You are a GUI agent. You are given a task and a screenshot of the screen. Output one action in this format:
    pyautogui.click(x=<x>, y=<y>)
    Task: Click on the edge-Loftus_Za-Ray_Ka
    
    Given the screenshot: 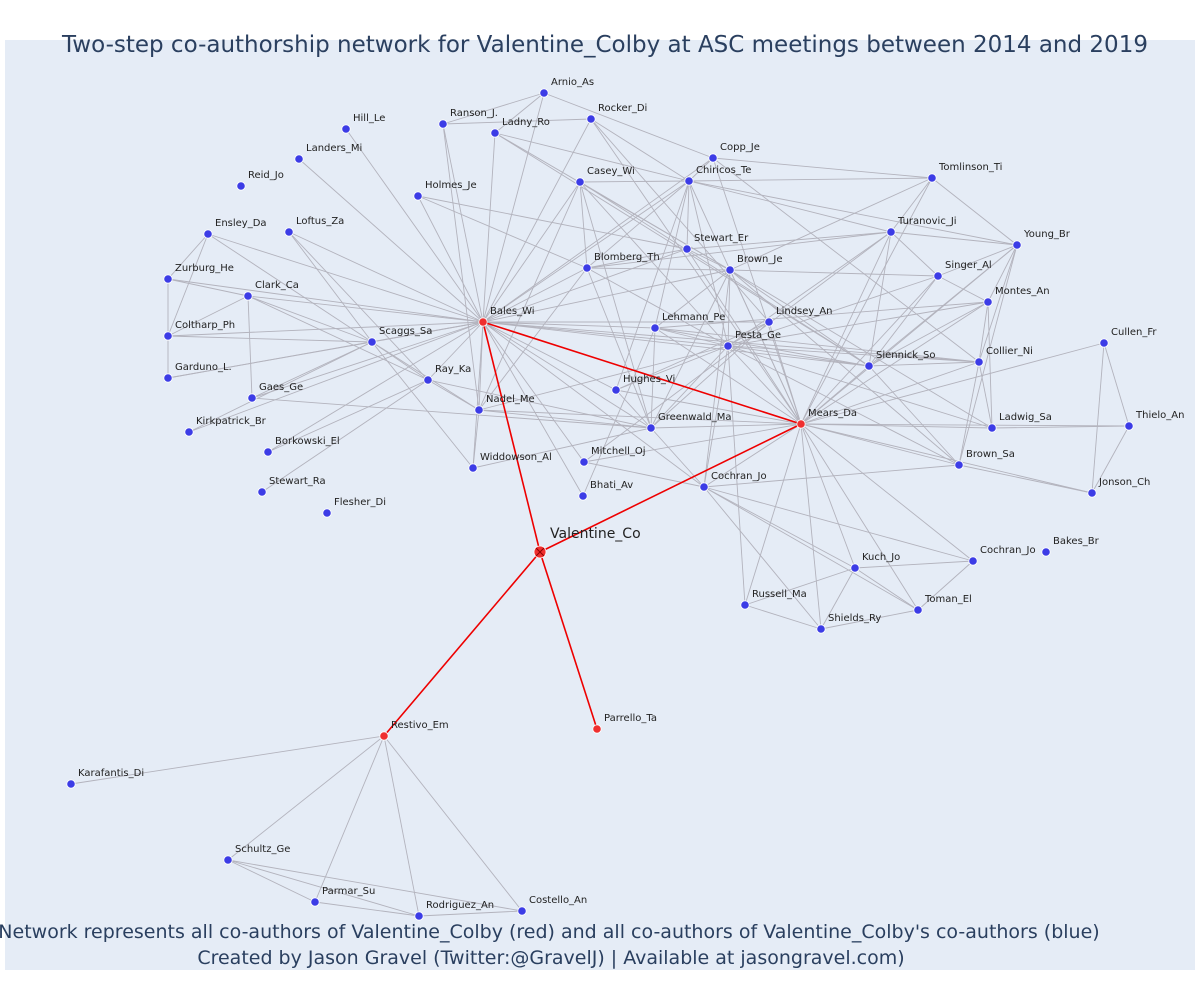 What is the action you would take?
    pyautogui.click(x=358, y=306)
    